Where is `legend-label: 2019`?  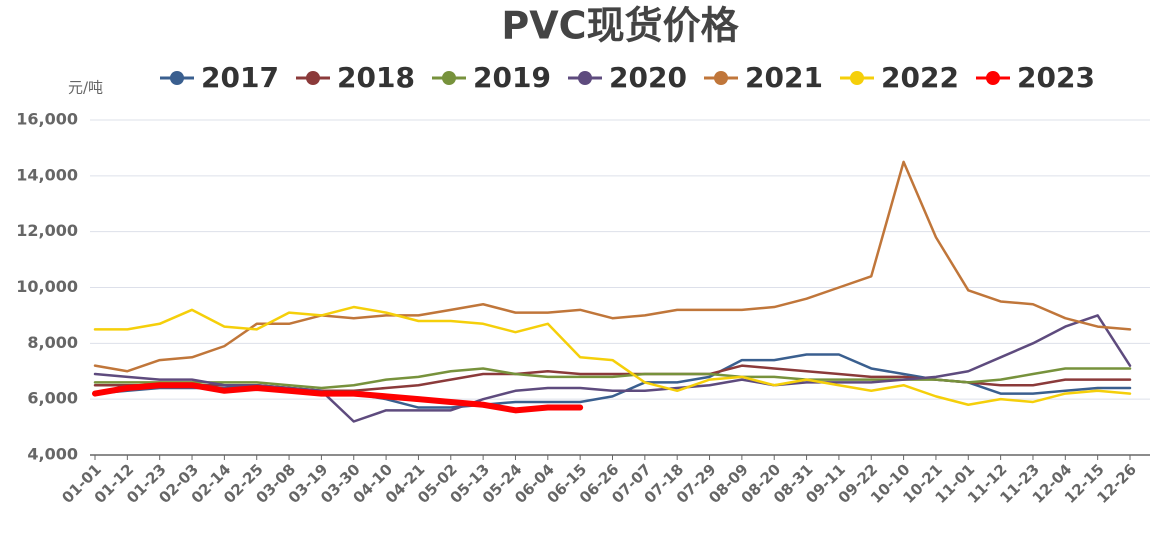 legend-label: 2019 is located at coordinates (512, 77).